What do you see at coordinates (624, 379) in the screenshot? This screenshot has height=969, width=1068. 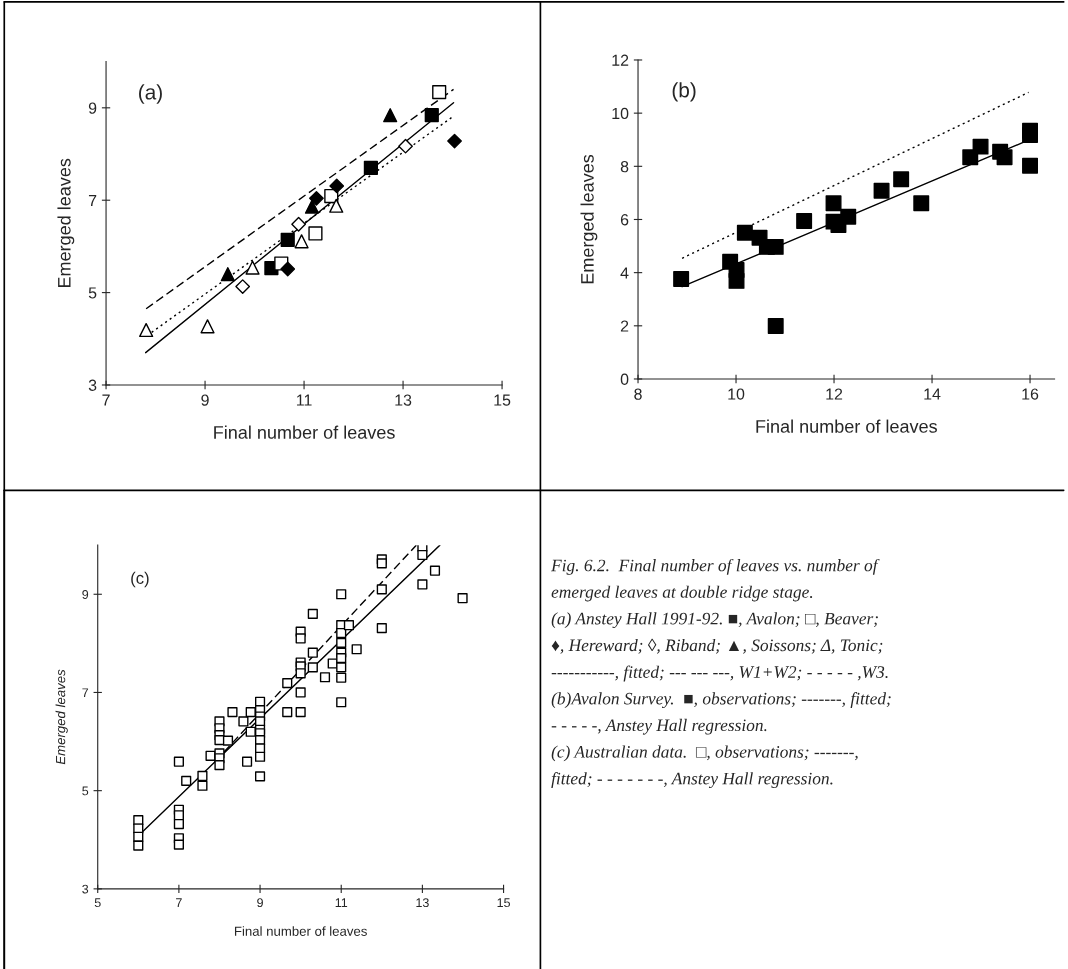 I see `y-tick-label: 0` at bounding box center [624, 379].